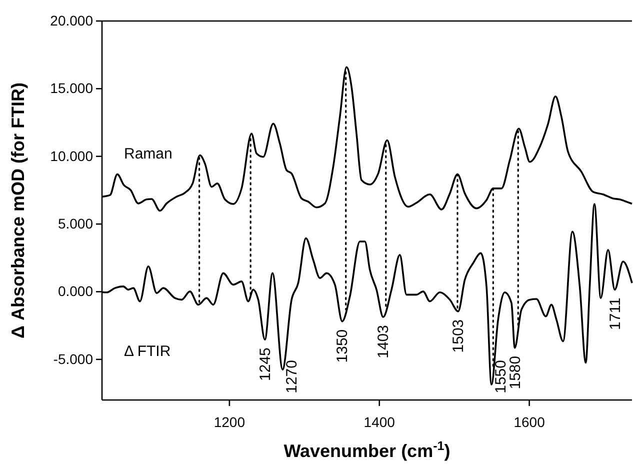  I want to click on annotation: 1580, so click(515, 373).